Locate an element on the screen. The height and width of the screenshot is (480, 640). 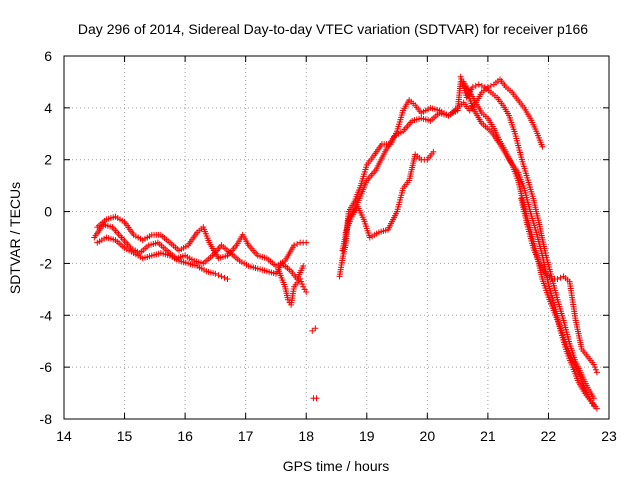
x-tick-label: 14 is located at coordinates (64, 436).